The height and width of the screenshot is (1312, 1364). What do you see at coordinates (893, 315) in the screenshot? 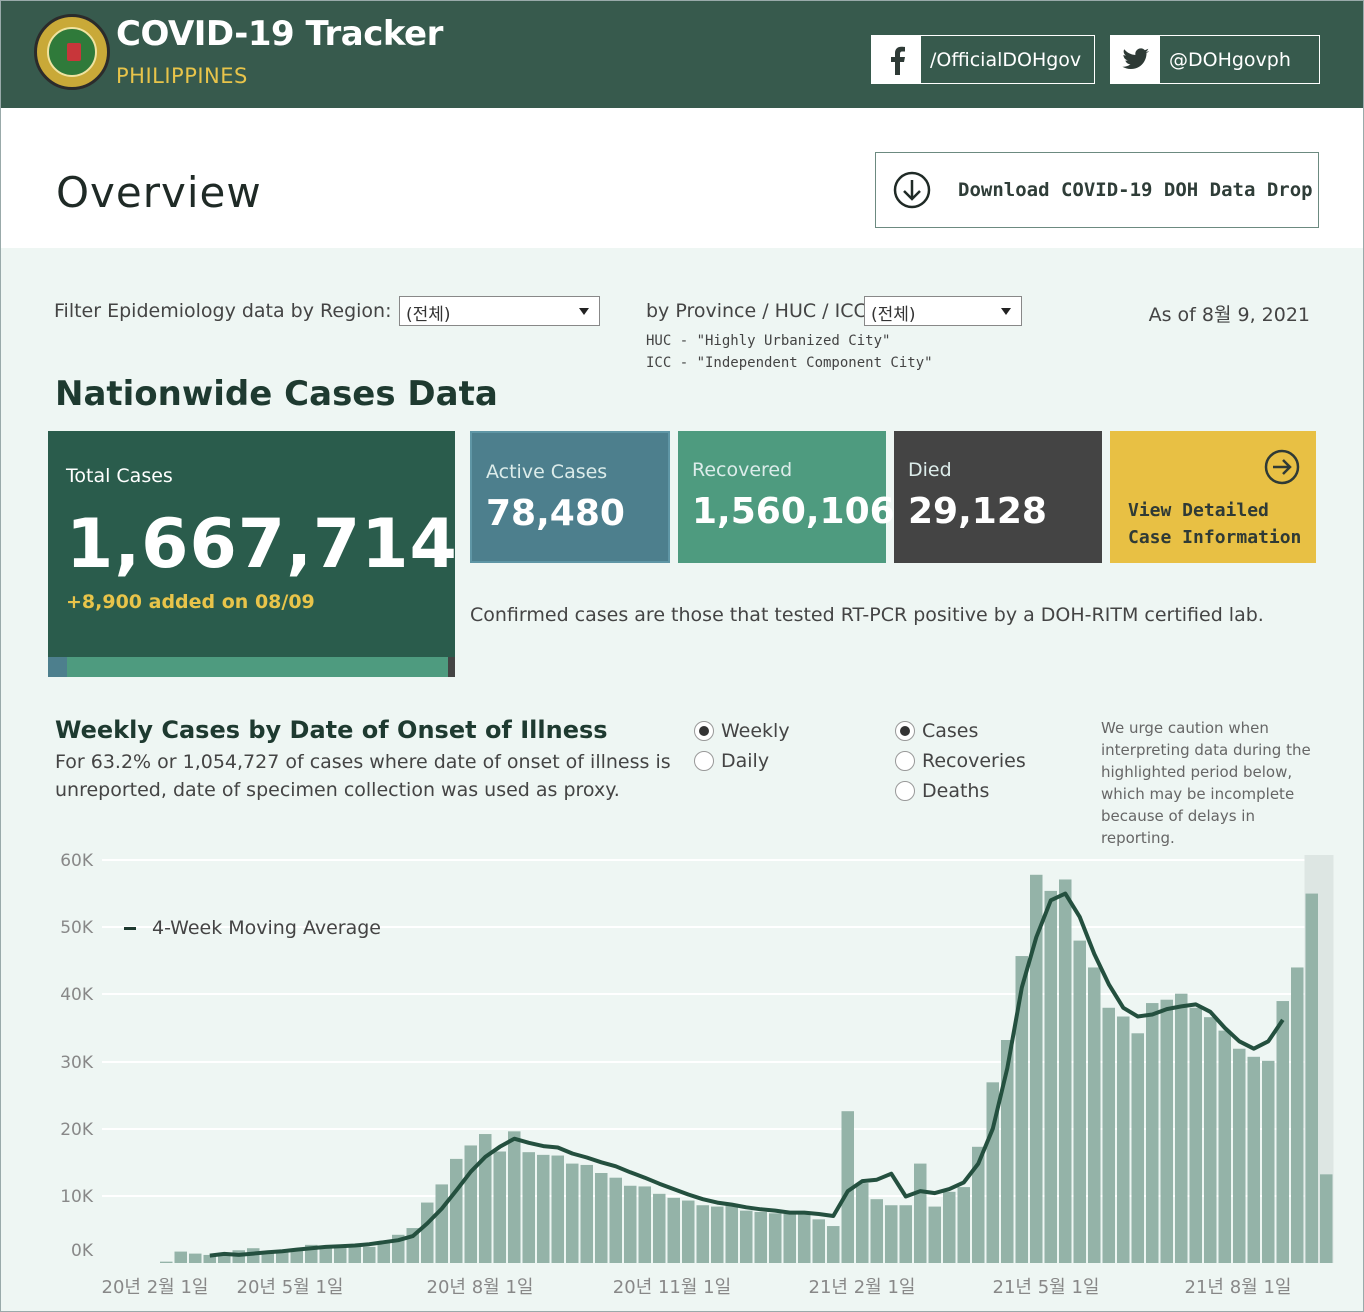
I see `province-select-value: (전체)` at bounding box center [893, 315].